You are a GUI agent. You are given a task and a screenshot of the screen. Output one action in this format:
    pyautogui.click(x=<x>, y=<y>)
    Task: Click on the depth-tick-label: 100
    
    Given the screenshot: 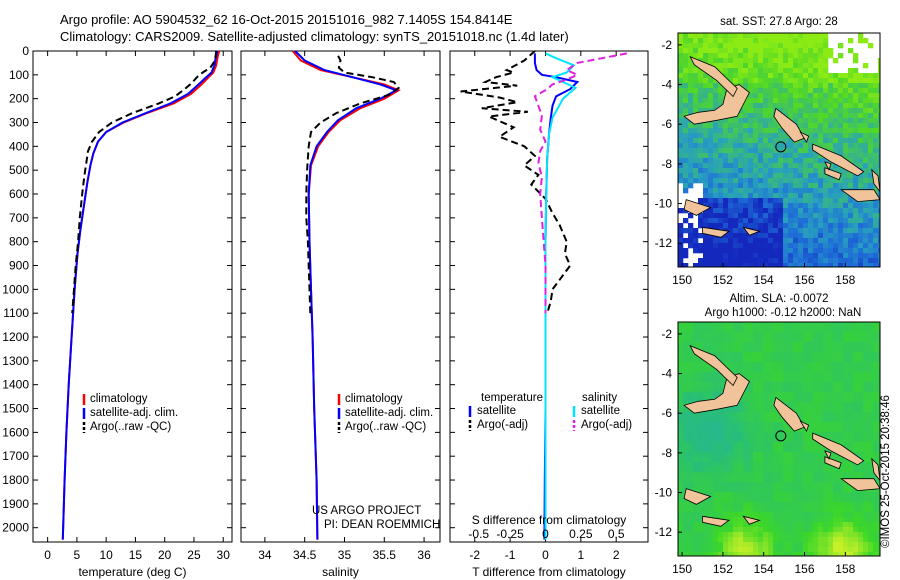 What is the action you would take?
    pyautogui.click(x=19, y=75)
    